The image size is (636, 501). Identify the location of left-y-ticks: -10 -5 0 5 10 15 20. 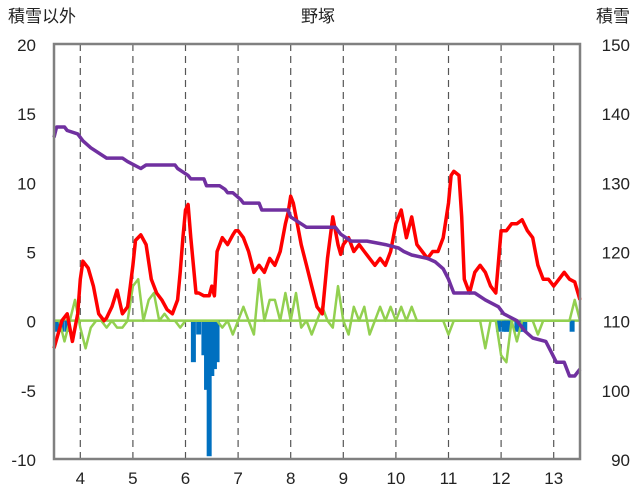
(23, 253).